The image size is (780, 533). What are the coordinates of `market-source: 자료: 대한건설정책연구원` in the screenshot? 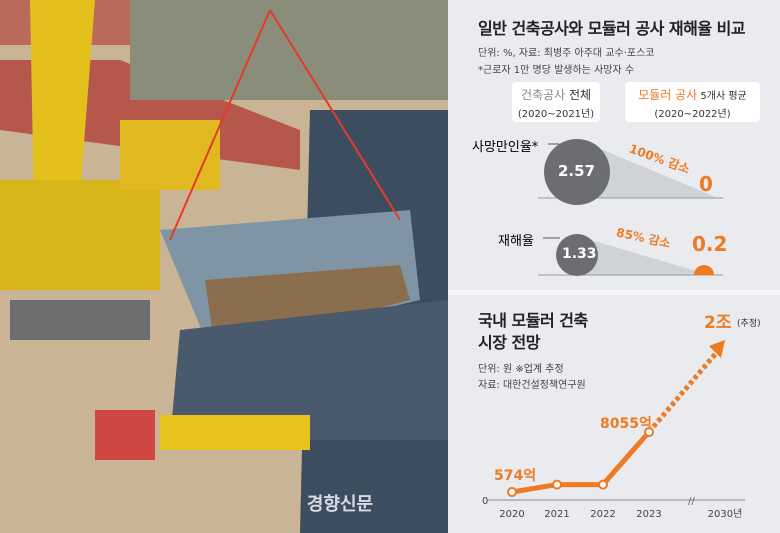 It's located at (532, 385).